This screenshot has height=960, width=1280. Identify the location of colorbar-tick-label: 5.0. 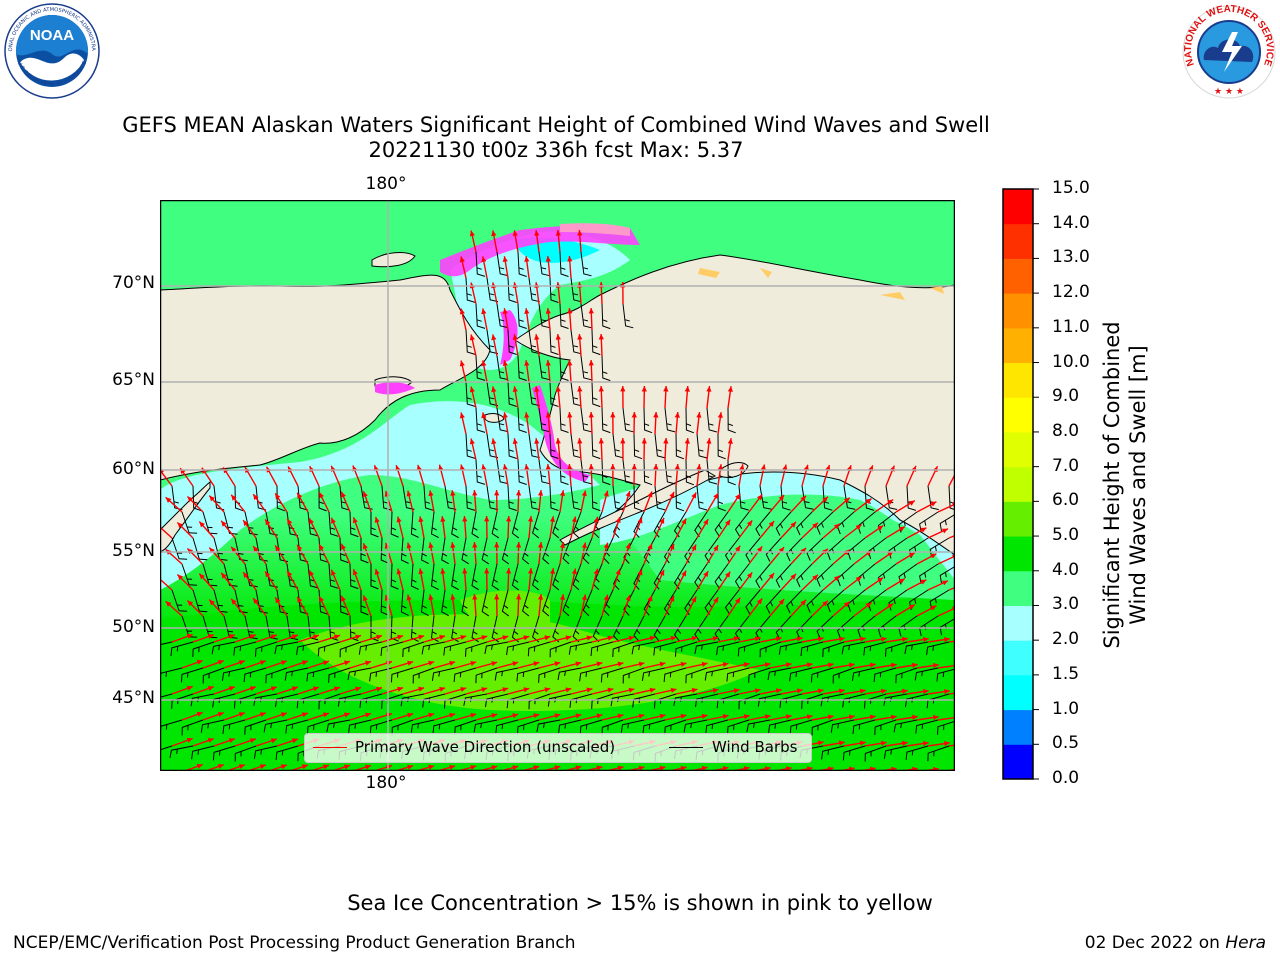
(1066, 535).